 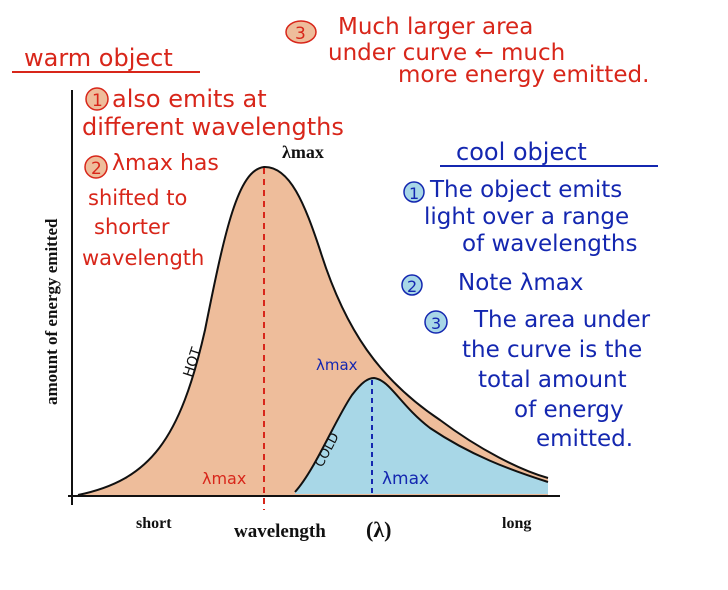 I want to click on cool-note2-number: 2, so click(x=412, y=286).